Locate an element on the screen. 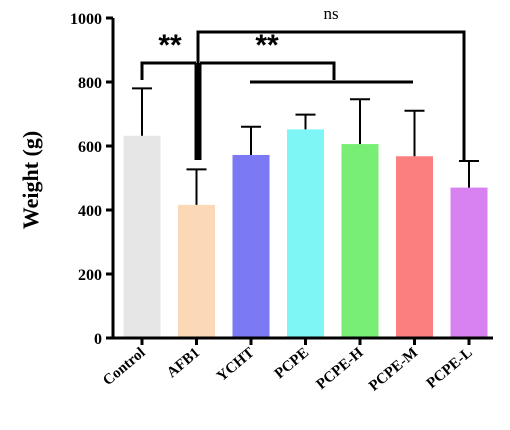 The height and width of the screenshot is (430, 510). y-tick-label: 600 is located at coordinates (90, 147).